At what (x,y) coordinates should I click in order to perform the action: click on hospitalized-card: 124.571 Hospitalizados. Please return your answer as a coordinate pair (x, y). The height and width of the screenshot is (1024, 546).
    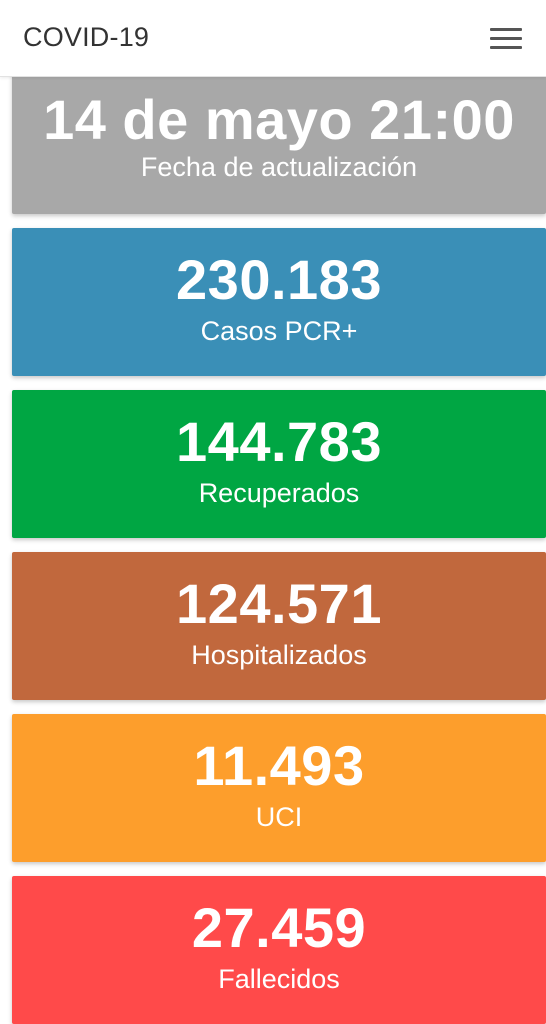
    Looking at the image, I should click on (279, 626).